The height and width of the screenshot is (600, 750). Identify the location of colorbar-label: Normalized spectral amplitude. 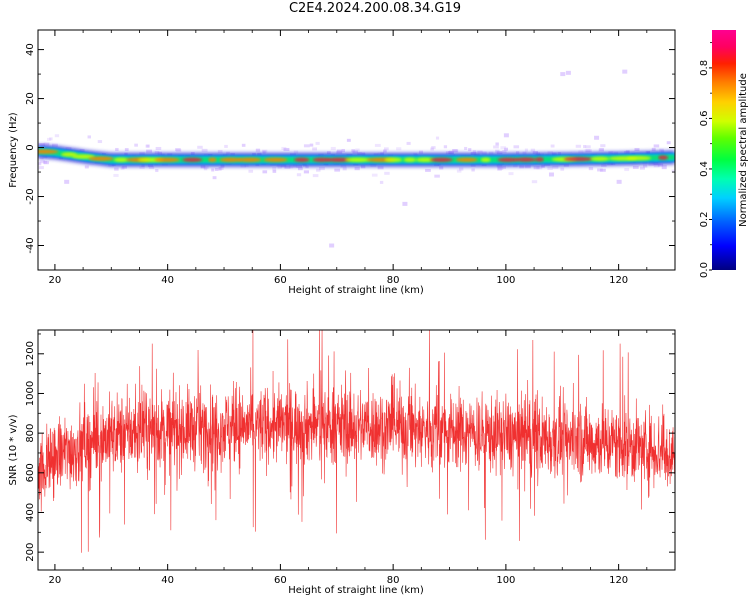
(743, 150).